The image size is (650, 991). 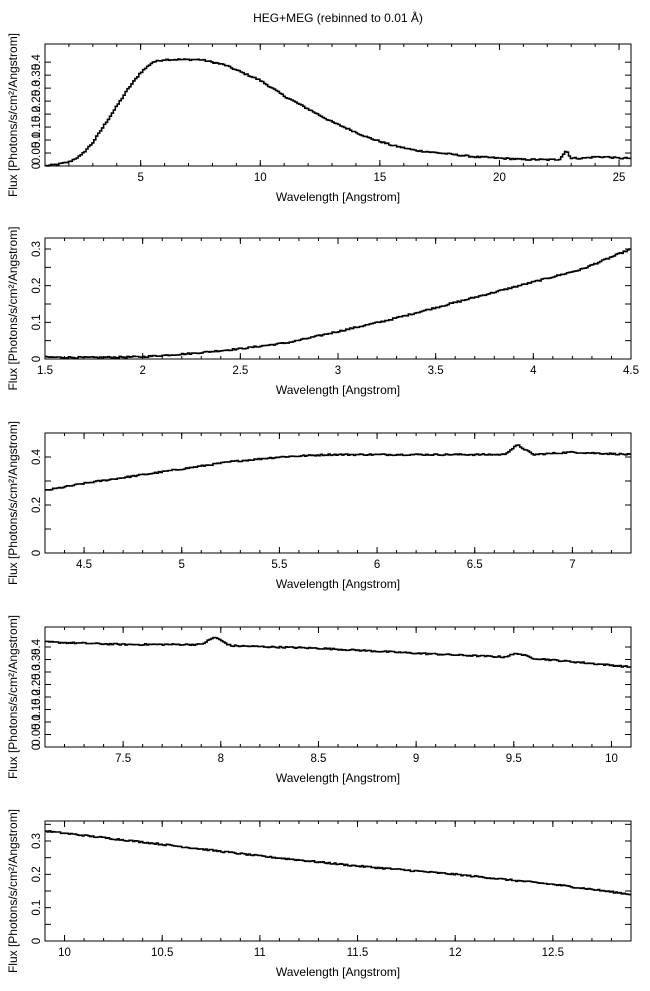 I want to click on x-tick-label: 2, so click(x=142, y=371).